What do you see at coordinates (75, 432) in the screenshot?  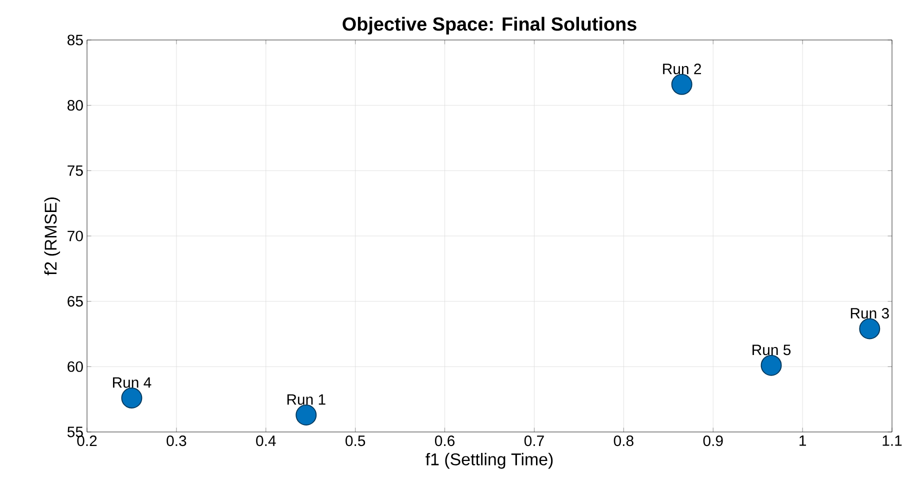 I see `y-tick-label: 55` at bounding box center [75, 432].